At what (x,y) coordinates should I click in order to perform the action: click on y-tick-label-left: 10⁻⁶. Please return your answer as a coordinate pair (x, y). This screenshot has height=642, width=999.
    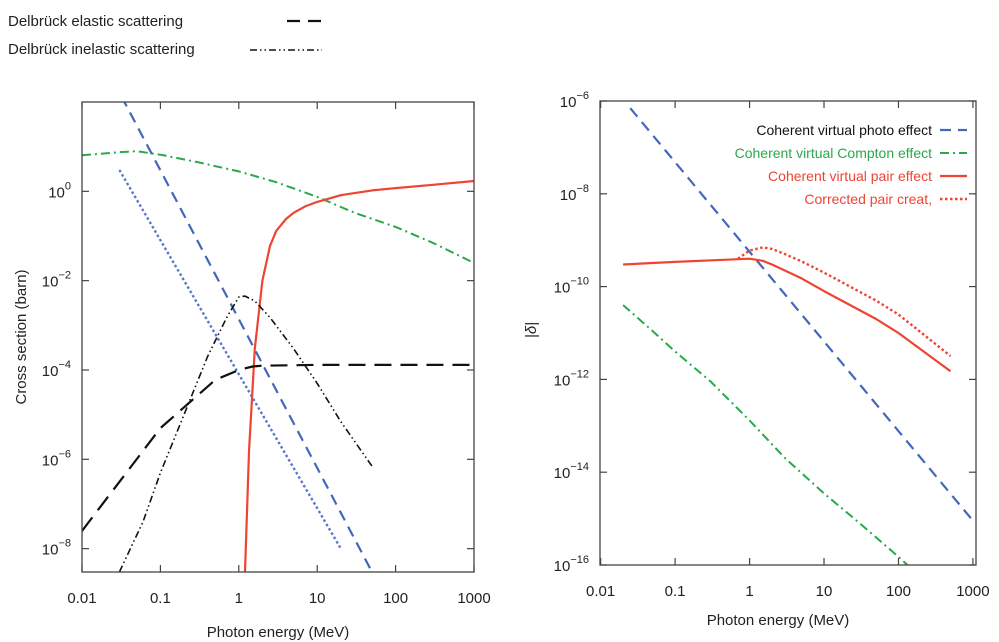
    Looking at the image, I should click on (56, 458).